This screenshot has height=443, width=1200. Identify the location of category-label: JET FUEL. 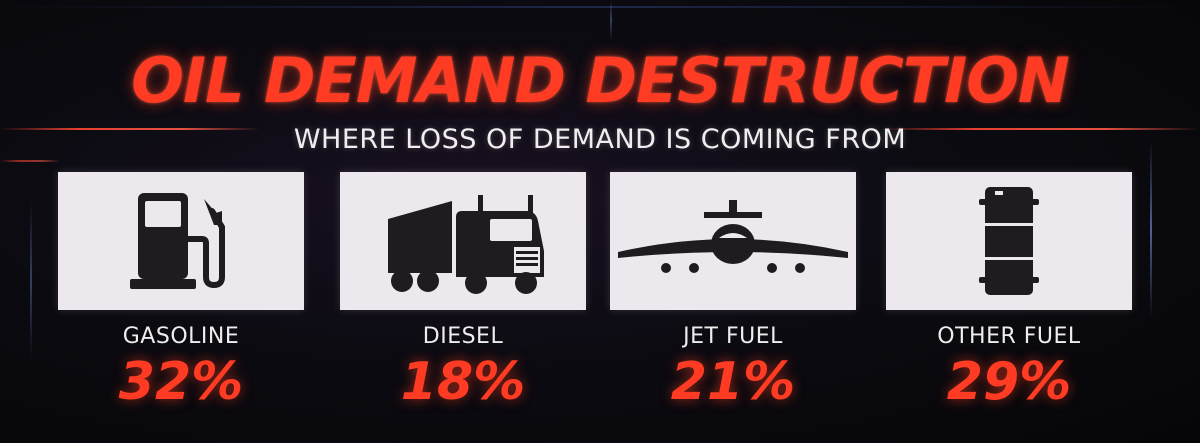
(733, 336).